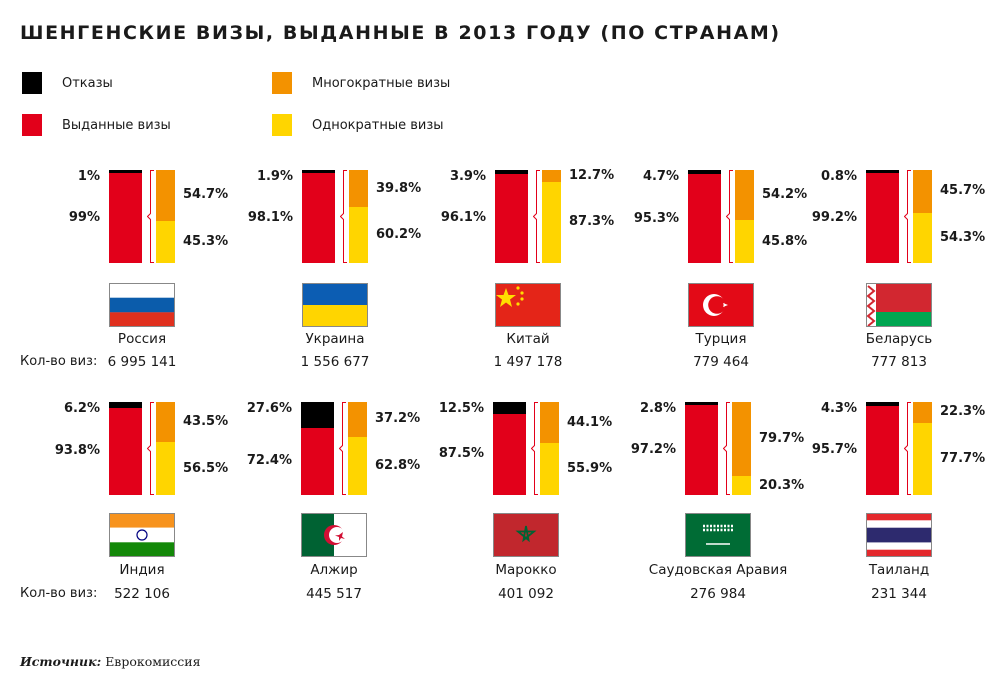 Image resolution: width=1000 pixels, height=687 pixels. Describe the element at coordinates (206, 422) in the screenshot. I see `label-multiple: 43.5%` at that location.